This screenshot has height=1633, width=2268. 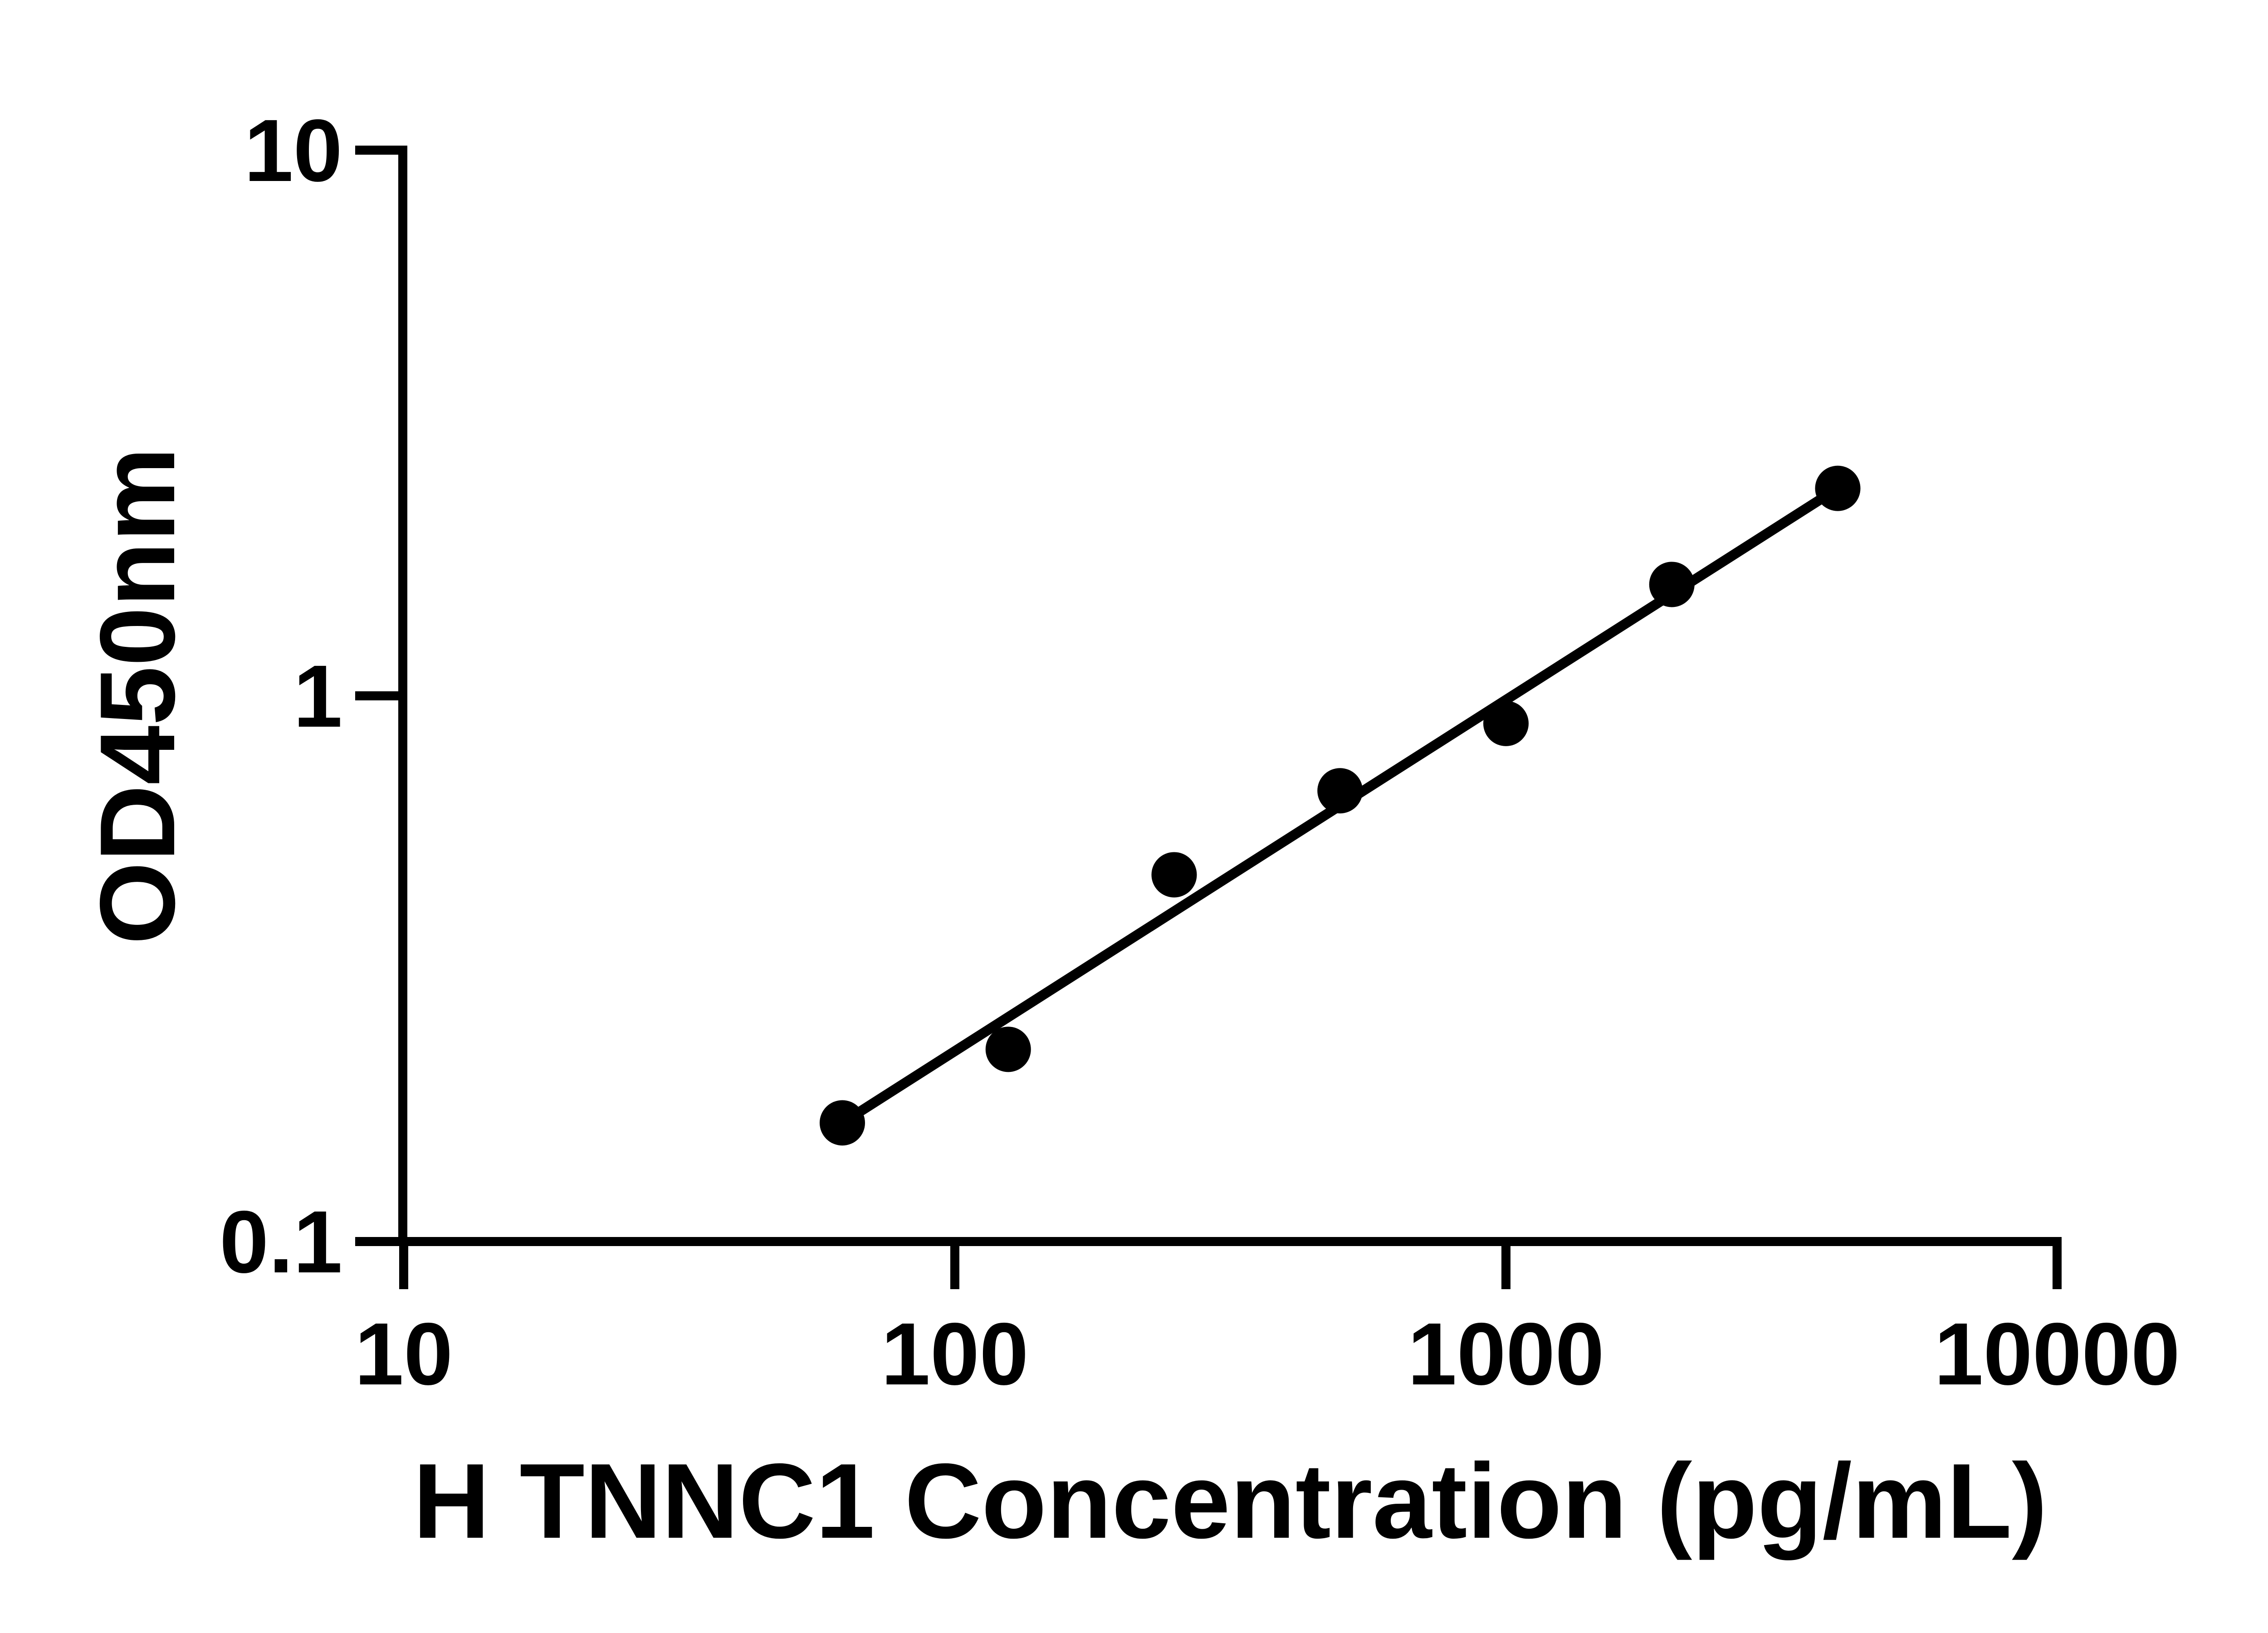 What do you see at coordinates (281, 1242) in the screenshot?
I see `y-tick-label: 0.1` at bounding box center [281, 1242].